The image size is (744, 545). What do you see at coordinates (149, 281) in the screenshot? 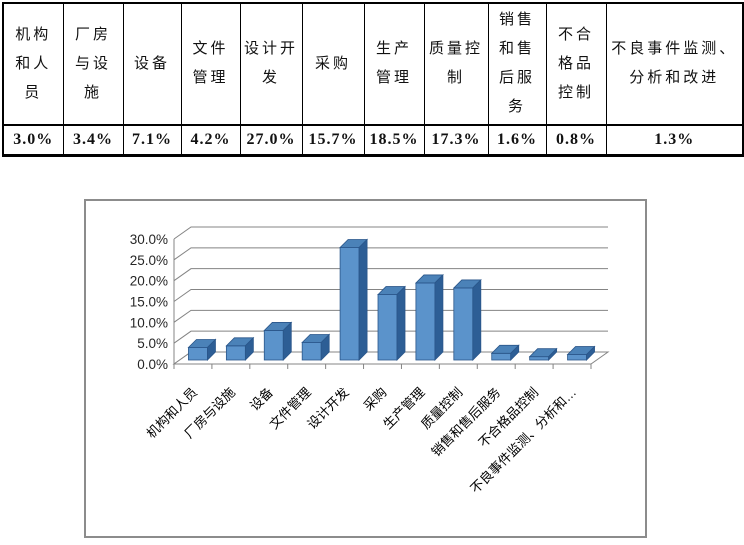
I see `y-tick-label: 20.0%` at bounding box center [149, 281].